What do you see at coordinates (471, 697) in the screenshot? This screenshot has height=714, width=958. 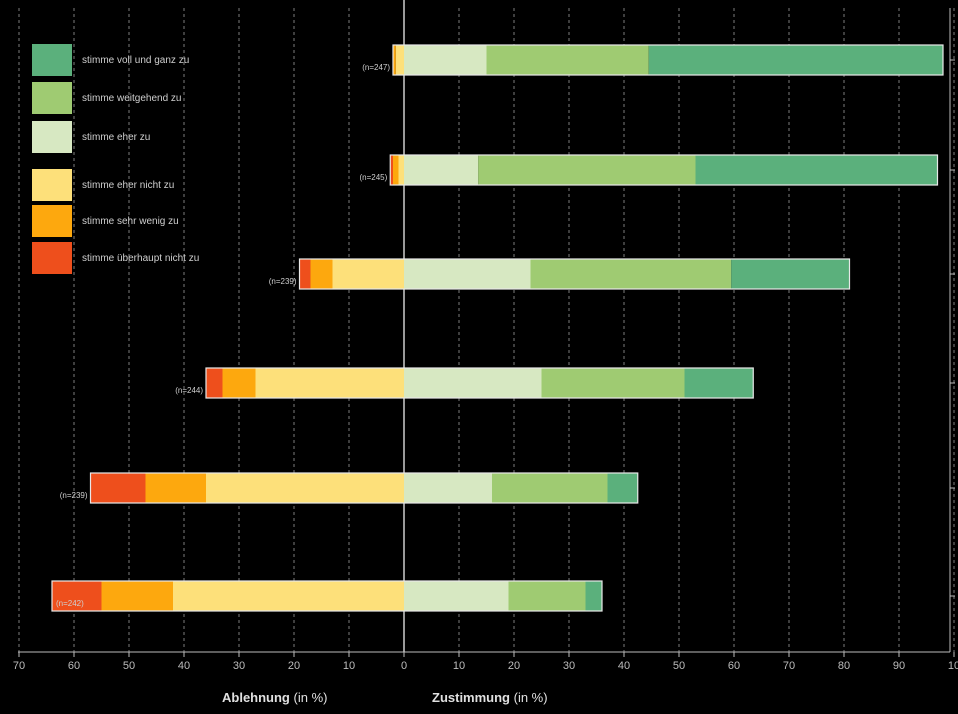 I see `x-axis-title-right-text: Zustimmung` at bounding box center [471, 697].